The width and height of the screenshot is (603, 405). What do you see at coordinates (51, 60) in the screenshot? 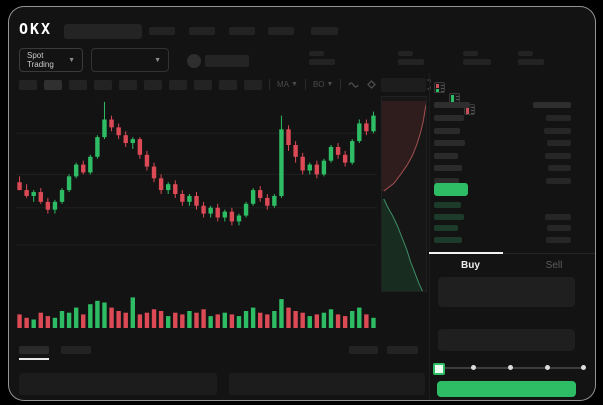
I see `market-type-dropdown: Spot Trading ▼` at bounding box center [51, 60].